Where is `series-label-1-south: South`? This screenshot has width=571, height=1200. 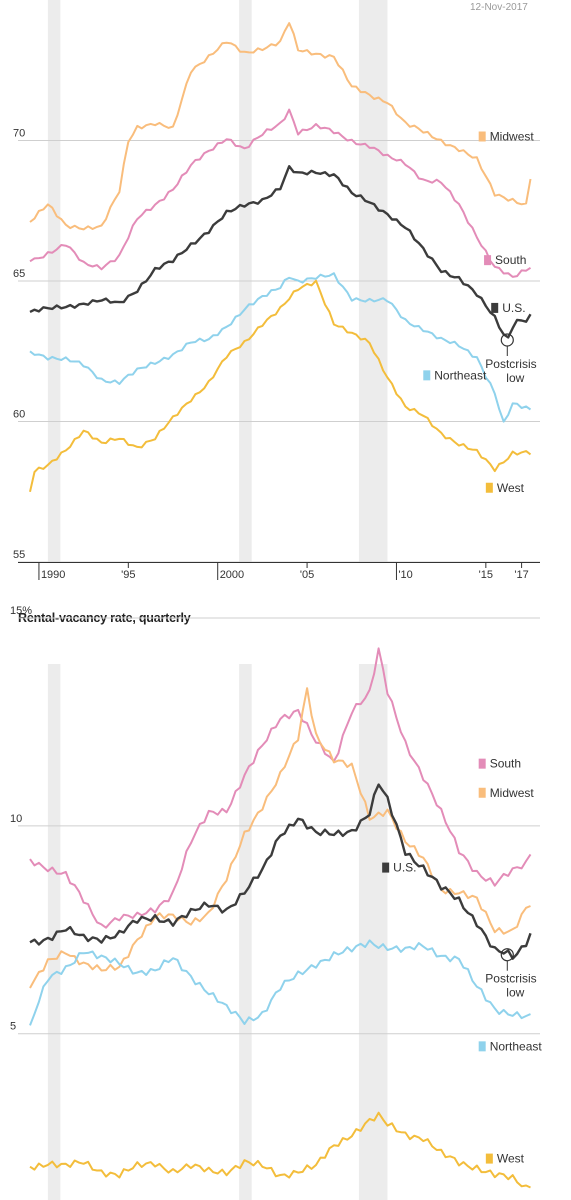 series-label-1-south: South is located at coordinates (510, 260).